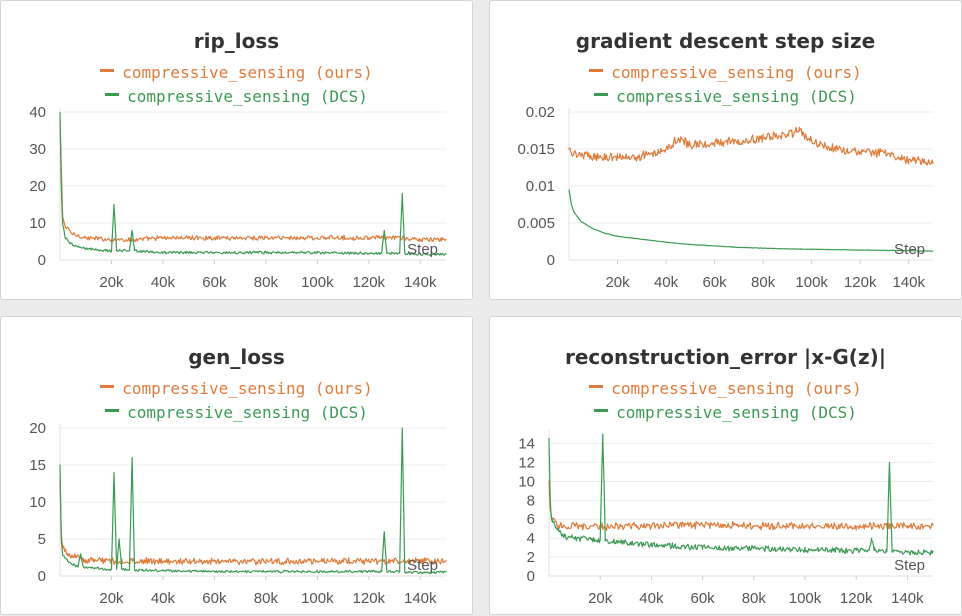 The image size is (962, 616). Describe the element at coordinates (531, 519) in the screenshot. I see `y-tick-label: 6` at that location.